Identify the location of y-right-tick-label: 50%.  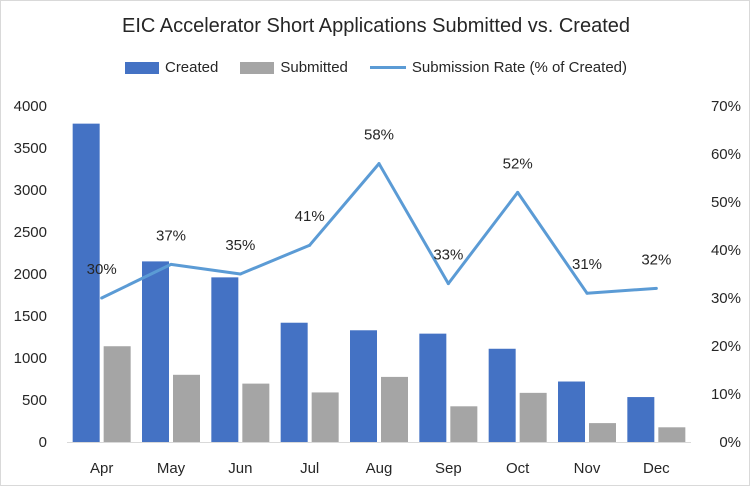
(726, 202).